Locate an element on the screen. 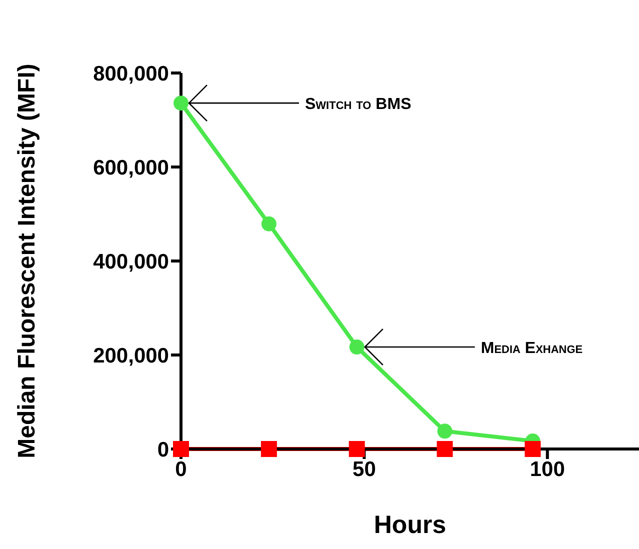 The width and height of the screenshot is (639, 549). x-tick-label: 100 is located at coordinates (547, 469).